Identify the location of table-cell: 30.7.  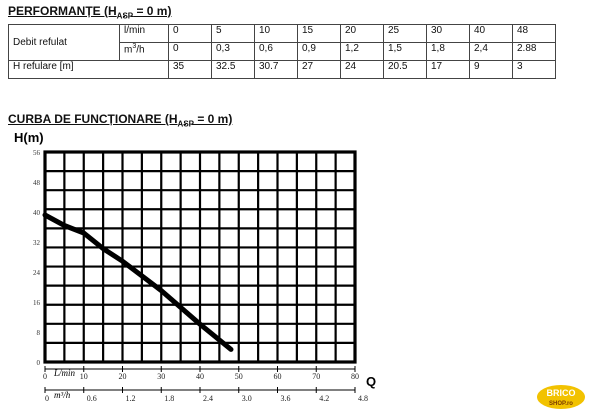
(276, 69).